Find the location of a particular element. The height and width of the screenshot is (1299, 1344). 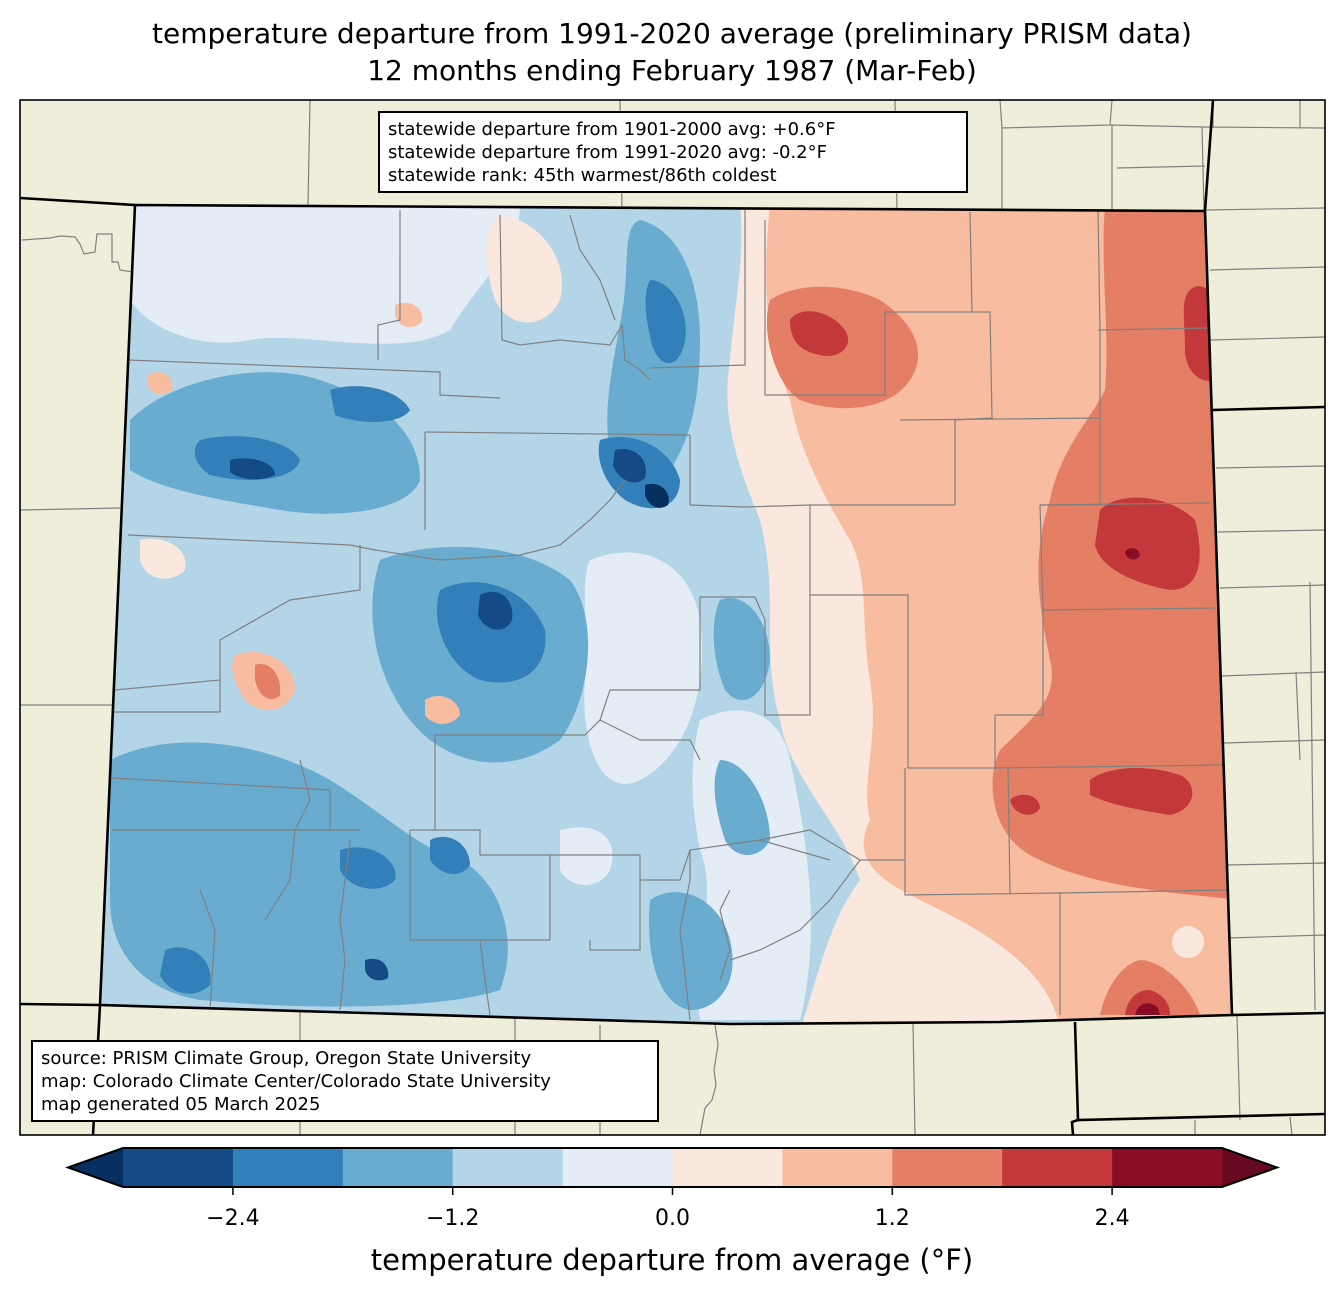

colorbar-tick-label: 1.2 is located at coordinates (892, 1218).